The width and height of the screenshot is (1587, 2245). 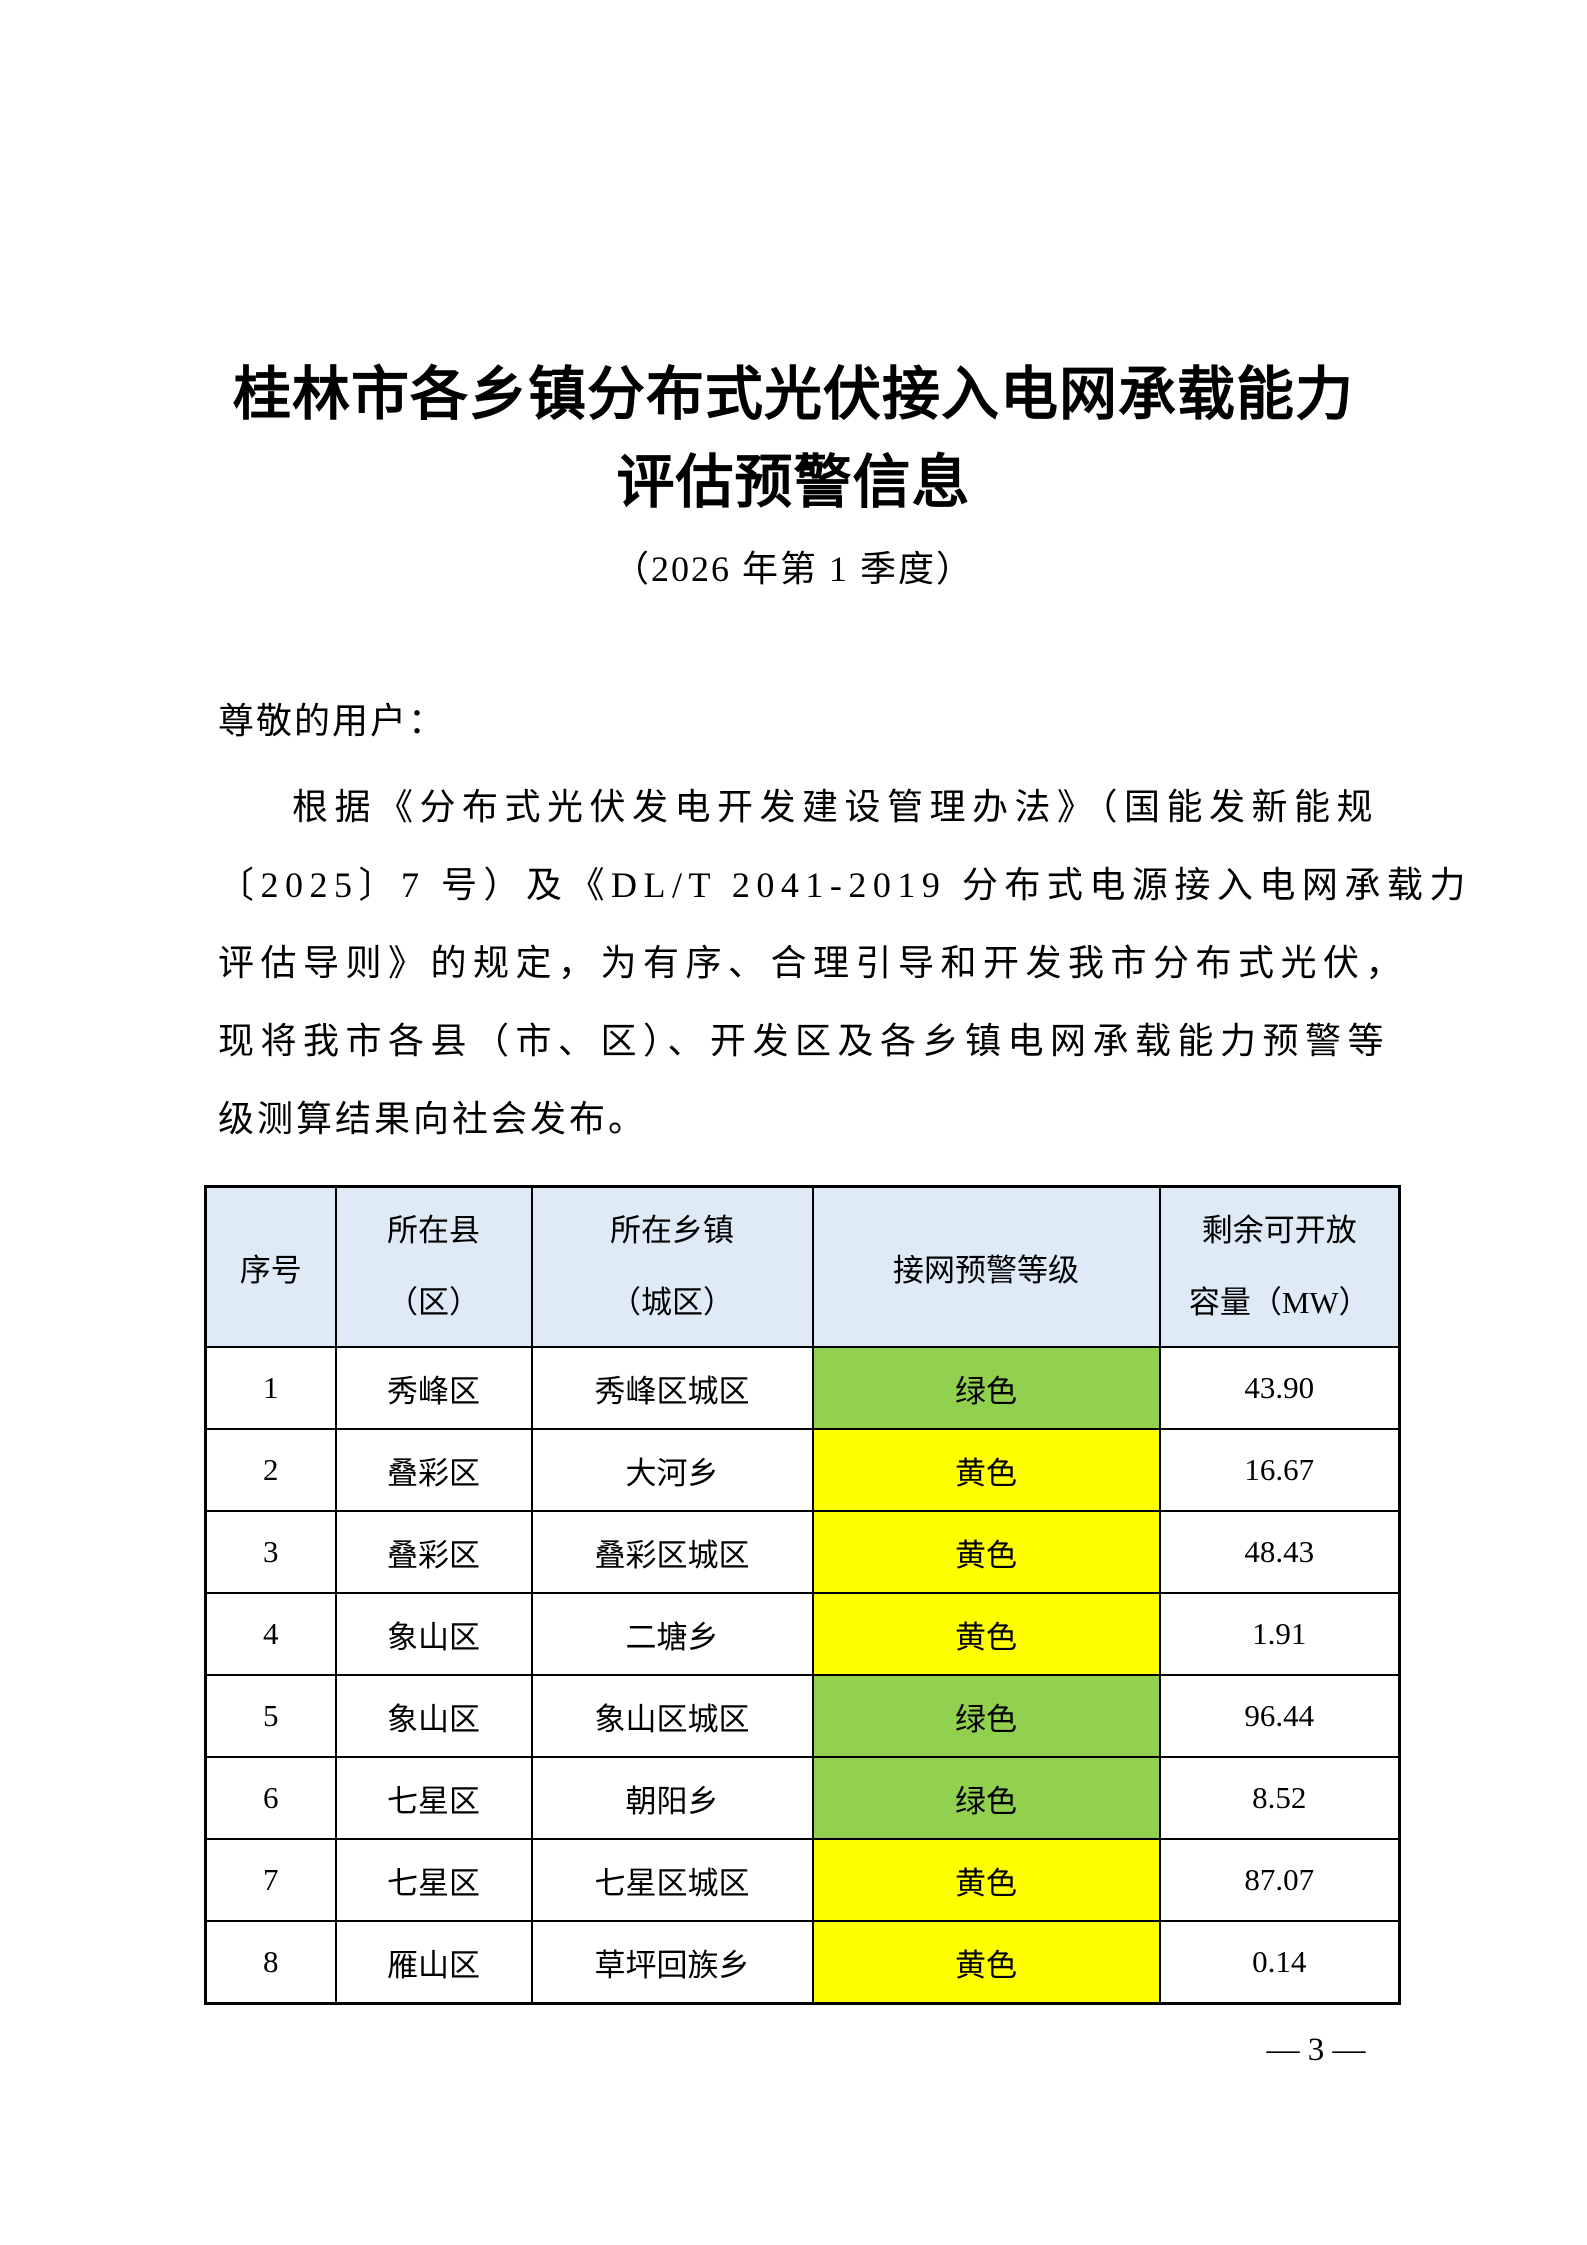 I want to click on table-row: 2 叠彩区 大河乡 黄色 16.67, so click(x=802, y=1470).